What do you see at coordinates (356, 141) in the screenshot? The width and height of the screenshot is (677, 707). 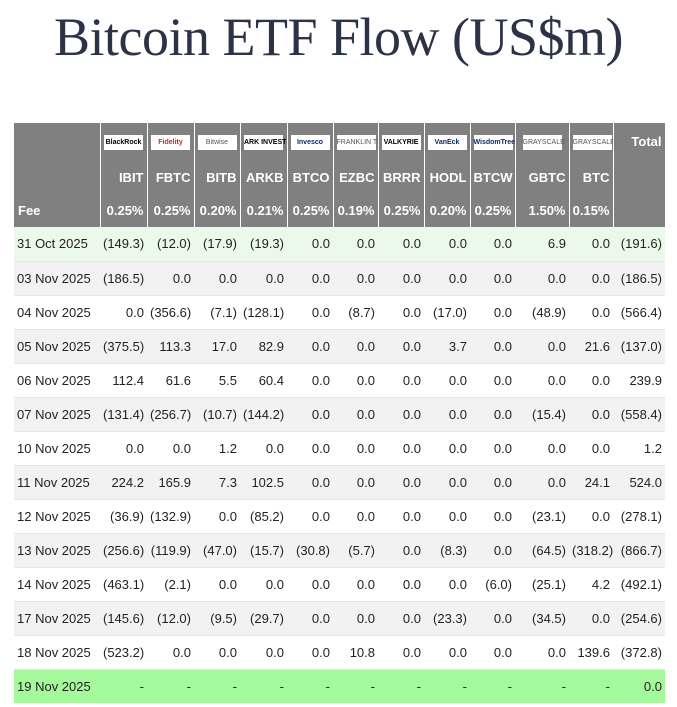 I see `issuer-logo-cell: FRANKLIN TEMPLETON` at bounding box center [356, 141].